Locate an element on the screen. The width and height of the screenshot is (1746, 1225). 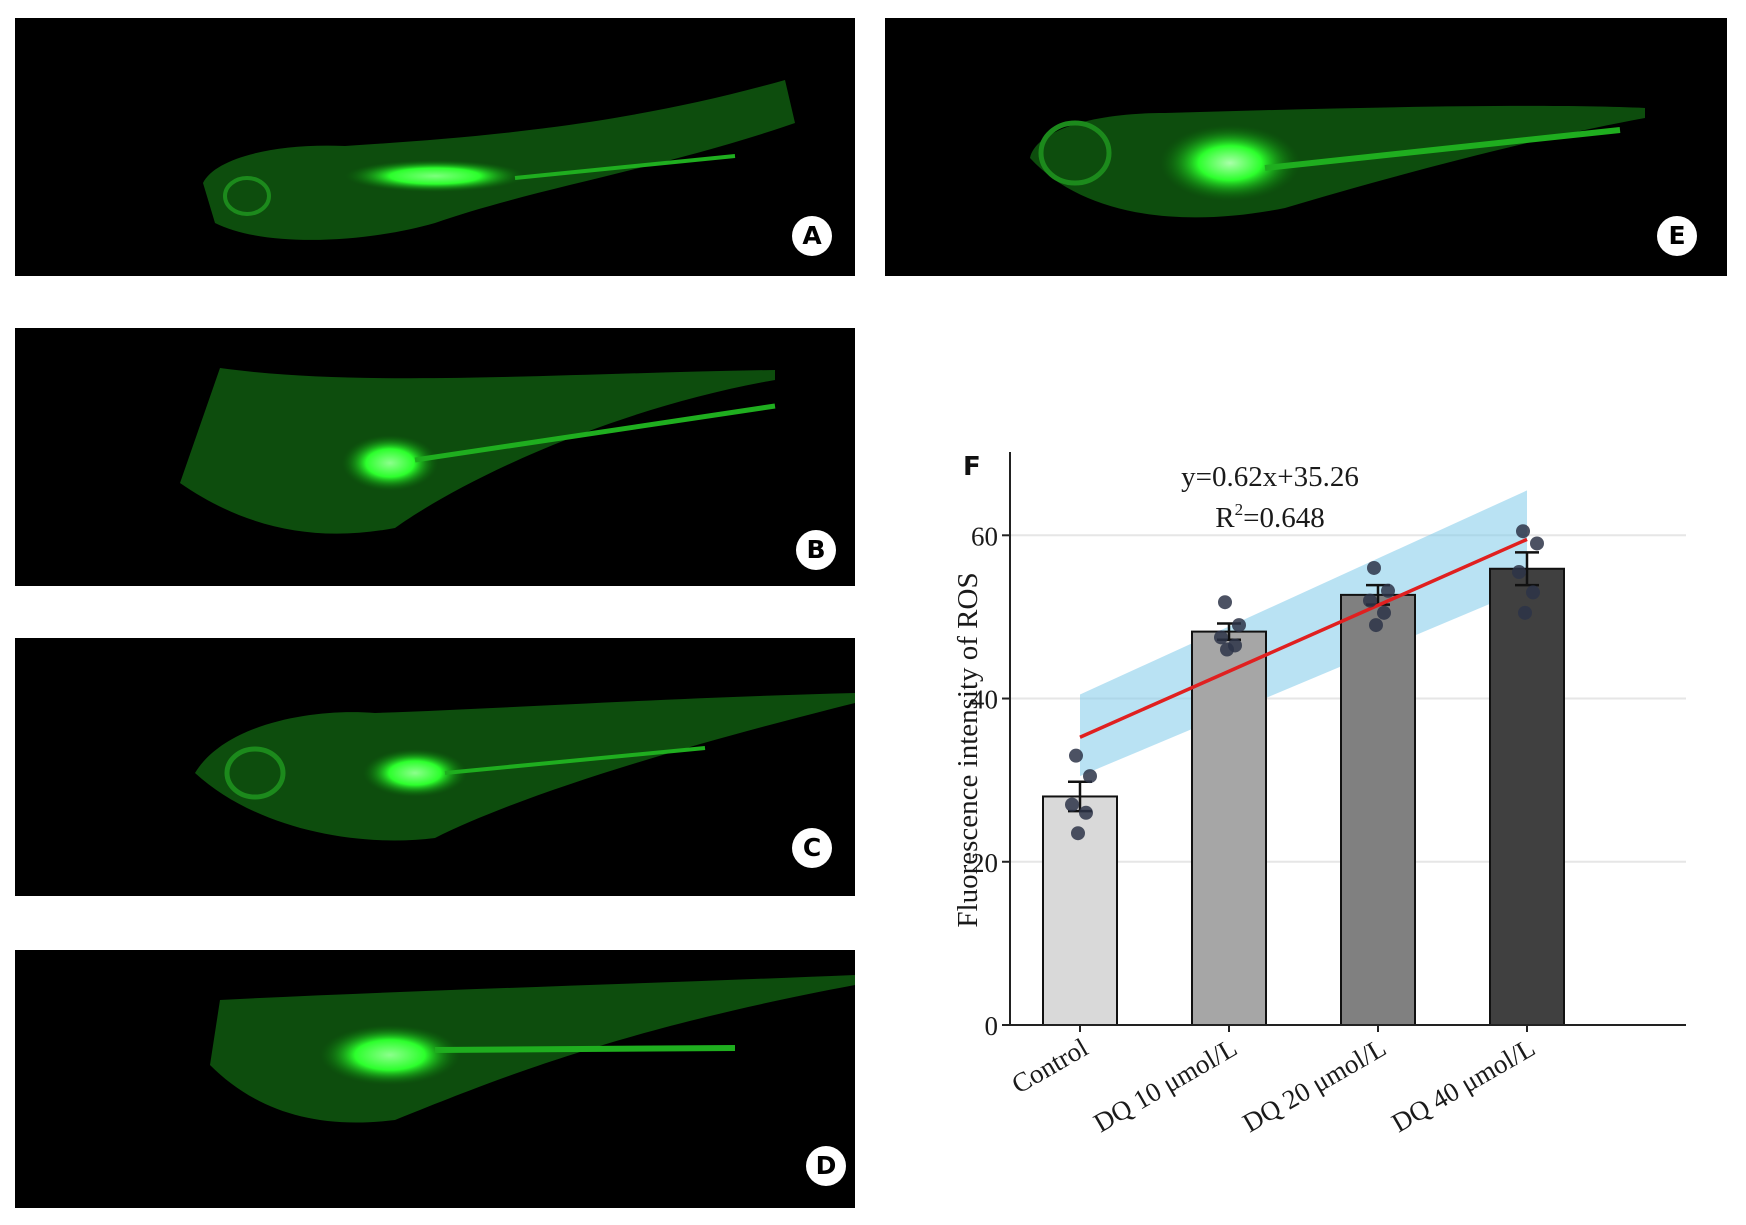
r-squared-superscript: 2 is located at coordinates (1239, 509).